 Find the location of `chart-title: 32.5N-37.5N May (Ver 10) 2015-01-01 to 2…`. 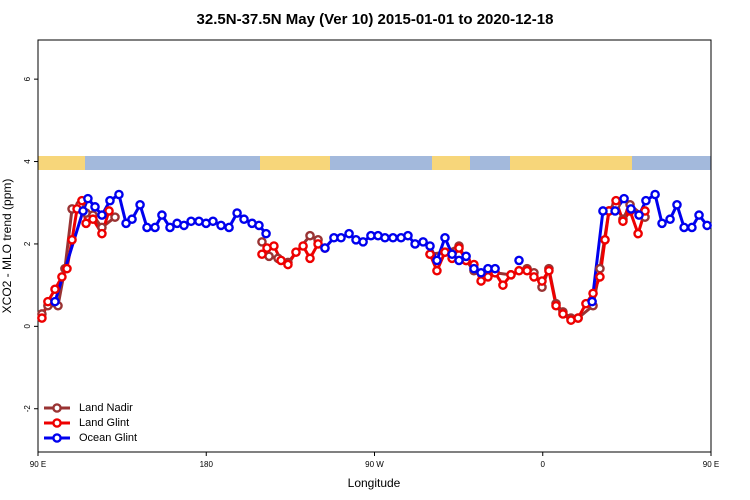

chart-title: 32.5N-37.5N May (Ver 10) 2015-01-01 to 2… is located at coordinates (375, 19).